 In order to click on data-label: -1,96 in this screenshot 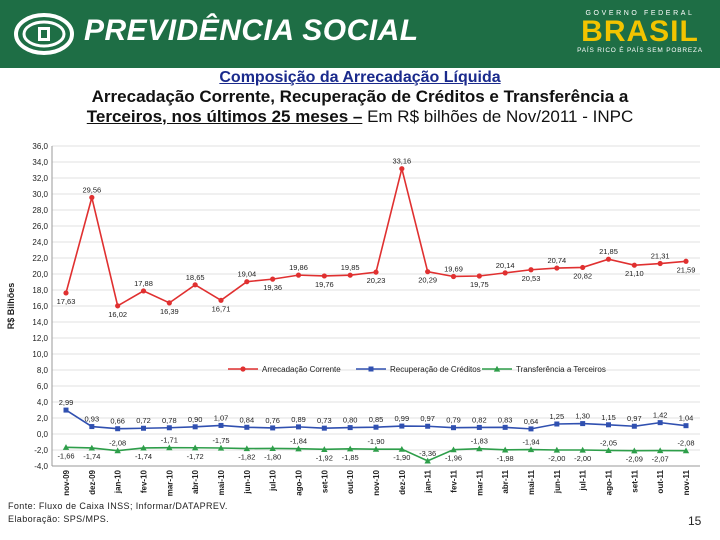, I will do `click(453, 458)`.